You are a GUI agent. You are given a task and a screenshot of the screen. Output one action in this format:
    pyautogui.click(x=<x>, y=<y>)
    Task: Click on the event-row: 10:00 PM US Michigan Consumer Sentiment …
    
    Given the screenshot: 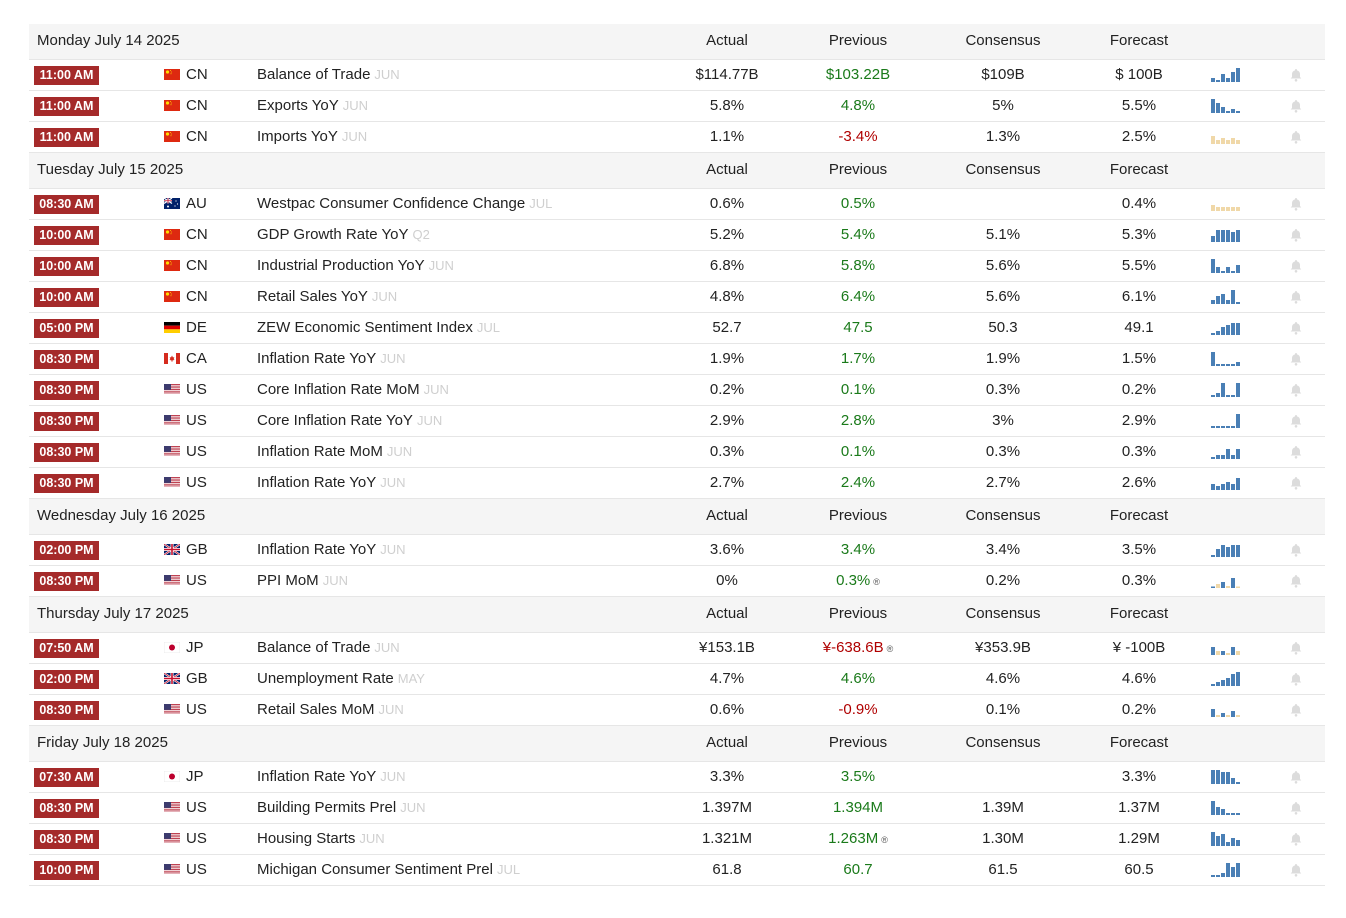 What is the action you would take?
    pyautogui.click(x=677, y=870)
    